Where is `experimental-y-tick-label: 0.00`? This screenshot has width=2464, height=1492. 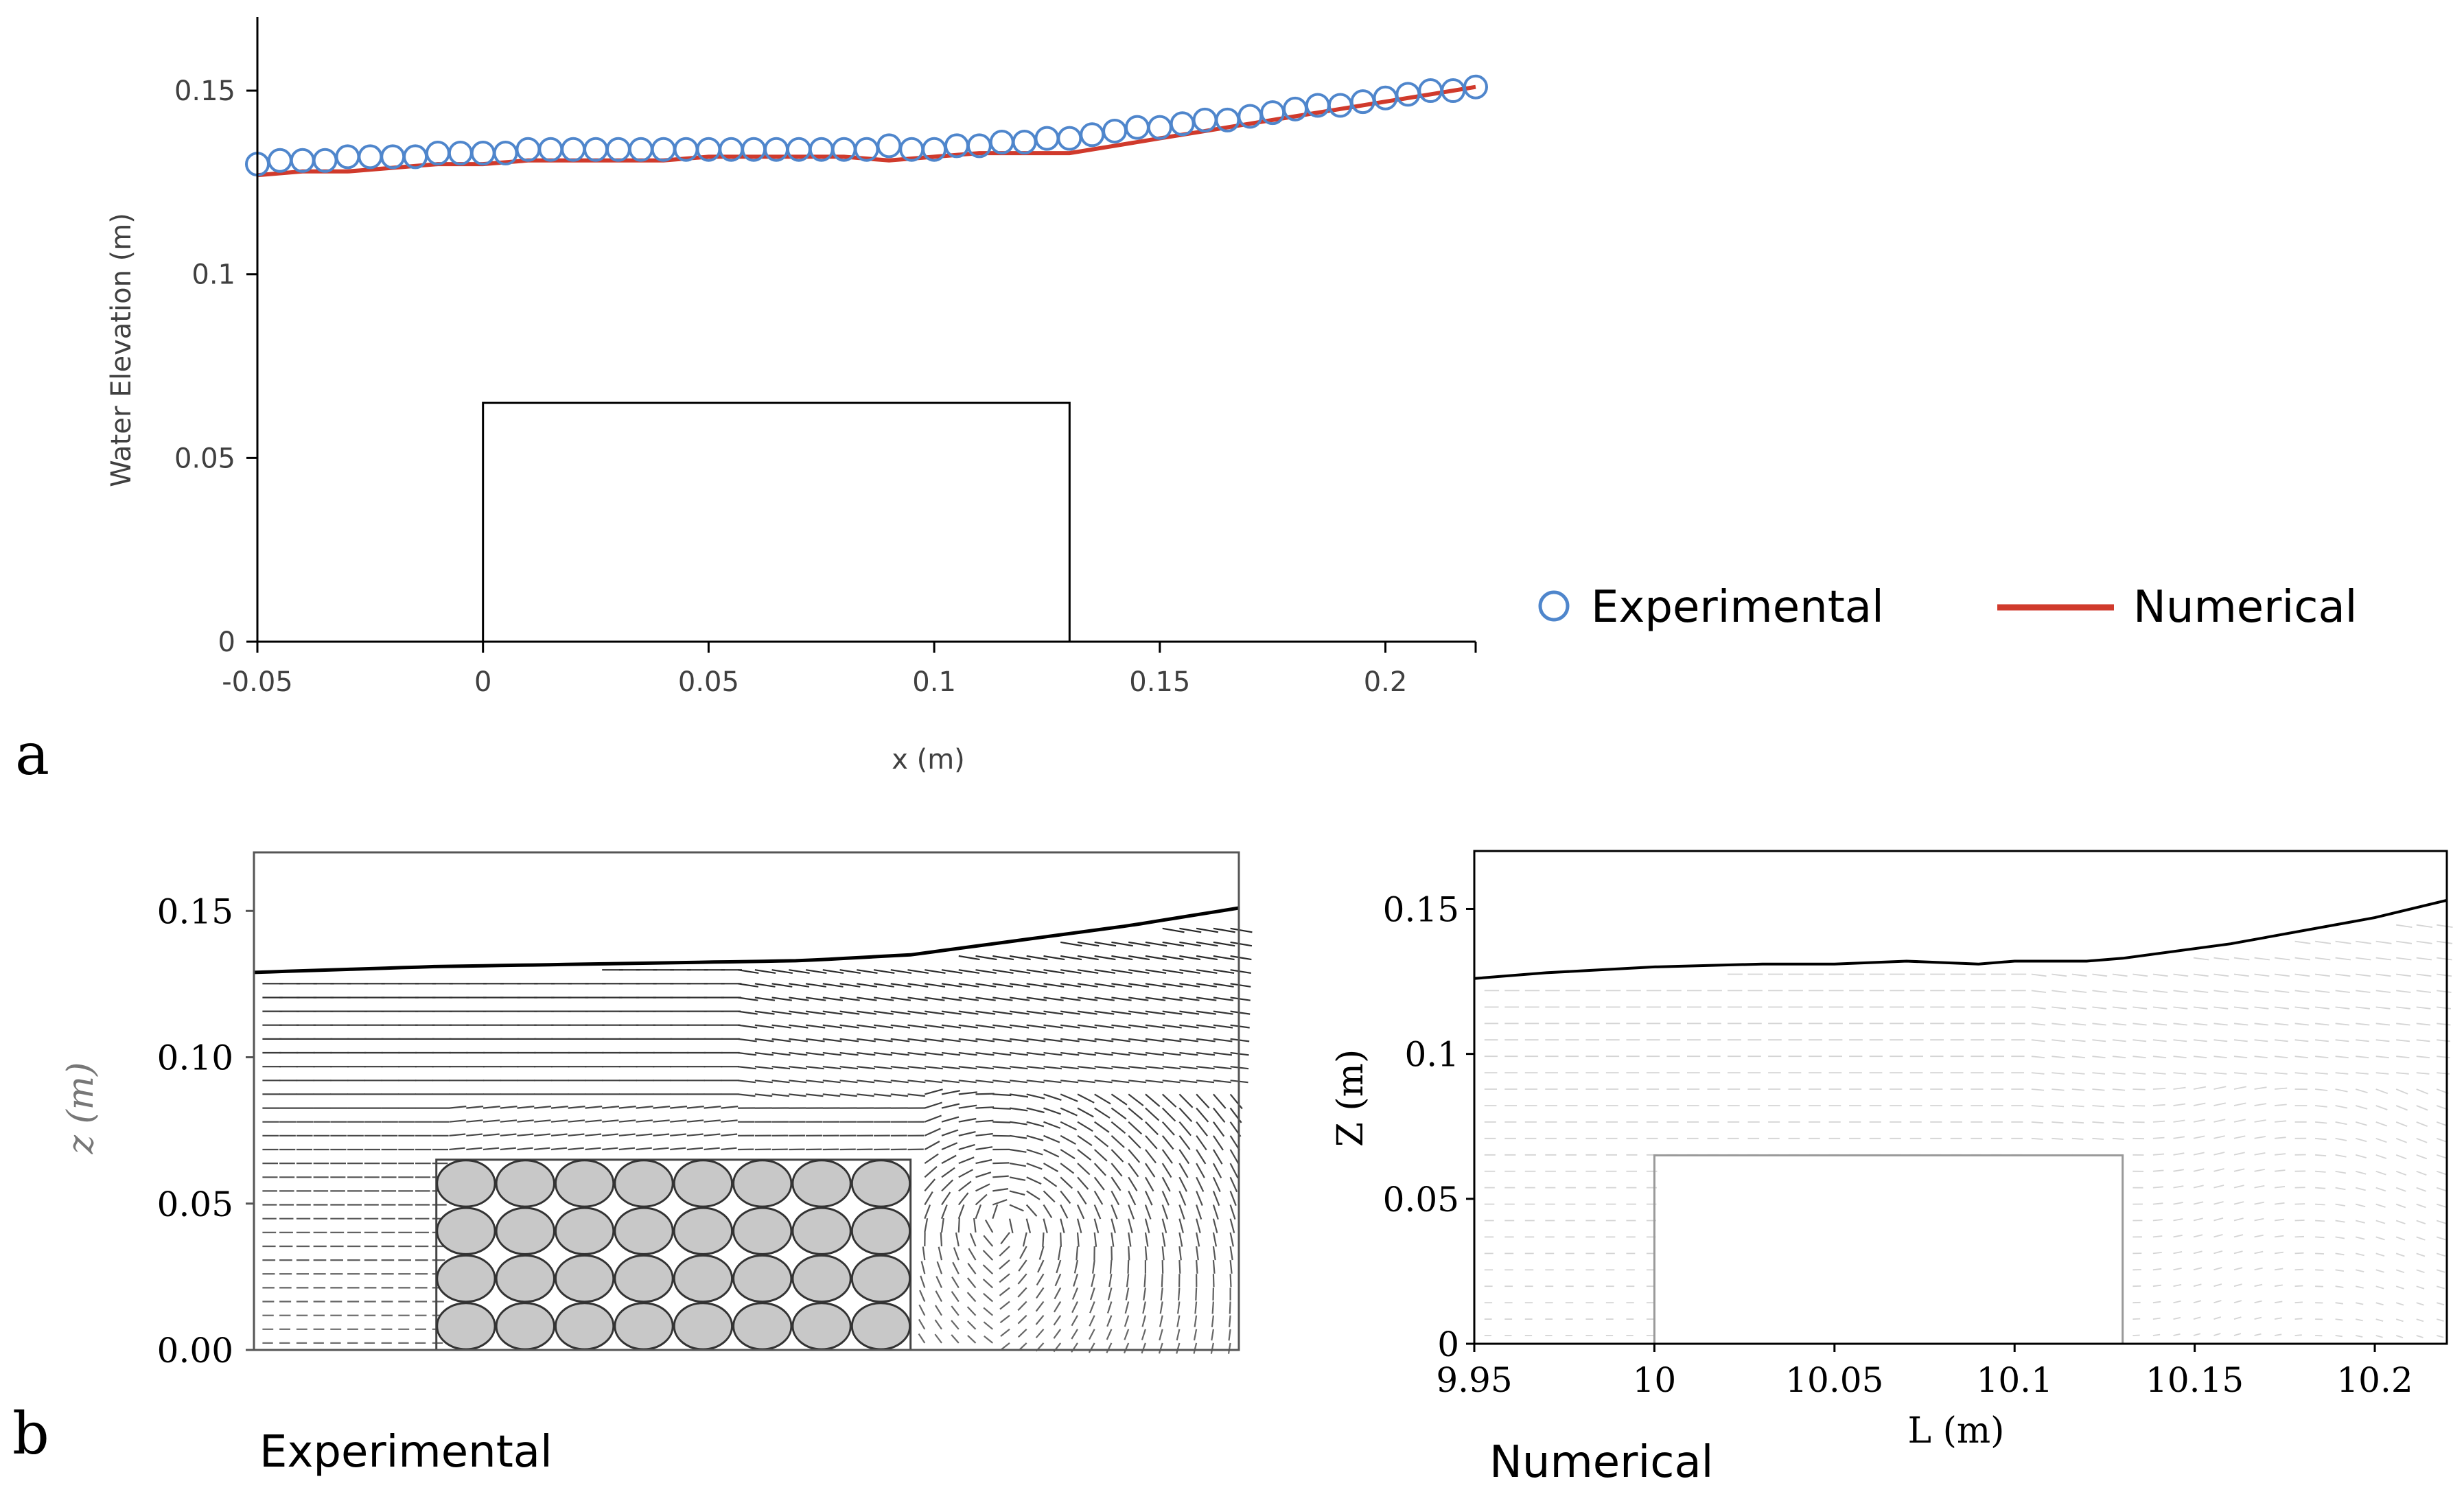 experimental-y-tick-label: 0.00 is located at coordinates (195, 1351).